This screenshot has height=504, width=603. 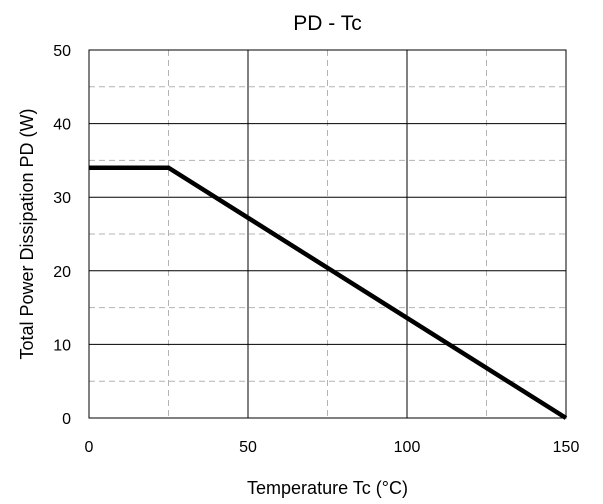 What do you see at coordinates (248, 447) in the screenshot?
I see `x-tick-label: 50` at bounding box center [248, 447].